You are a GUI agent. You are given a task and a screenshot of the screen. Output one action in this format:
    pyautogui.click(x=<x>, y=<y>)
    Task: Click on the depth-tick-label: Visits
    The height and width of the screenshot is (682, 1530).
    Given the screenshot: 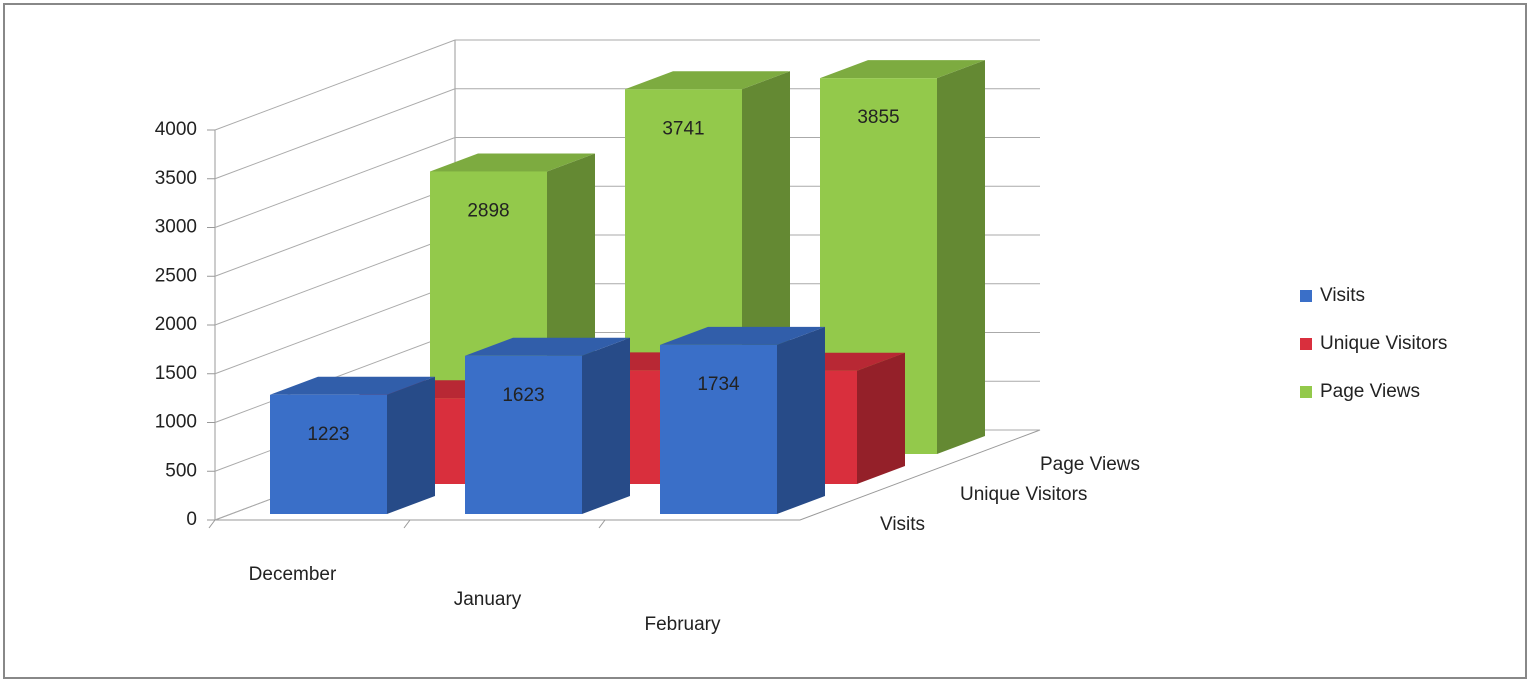 What is the action you would take?
    pyautogui.click(x=902, y=524)
    